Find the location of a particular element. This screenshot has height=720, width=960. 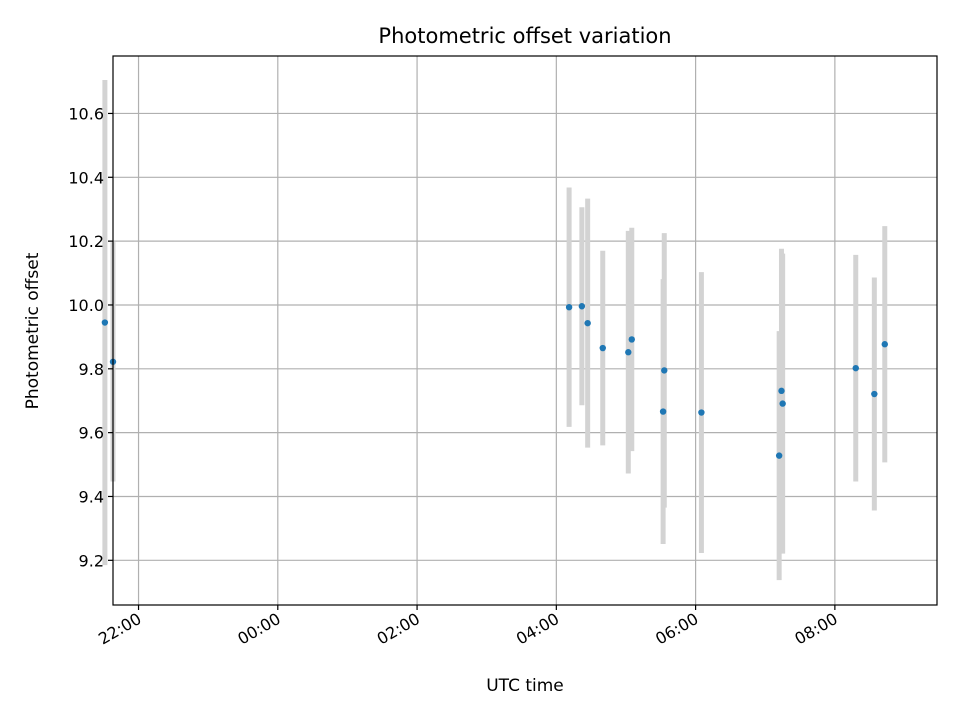

y-tick-label: 9.6 is located at coordinates (91, 433).